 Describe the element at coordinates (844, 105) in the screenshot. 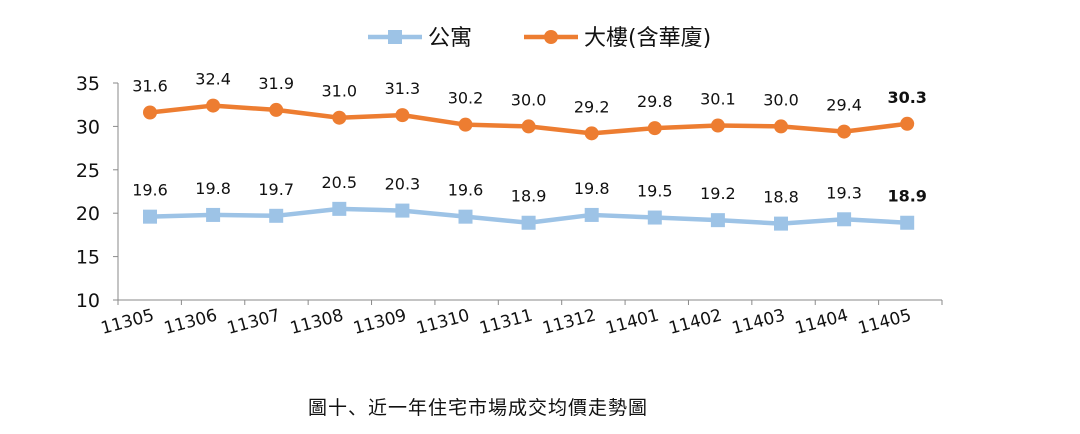

I see `data-label: 29.4` at that location.